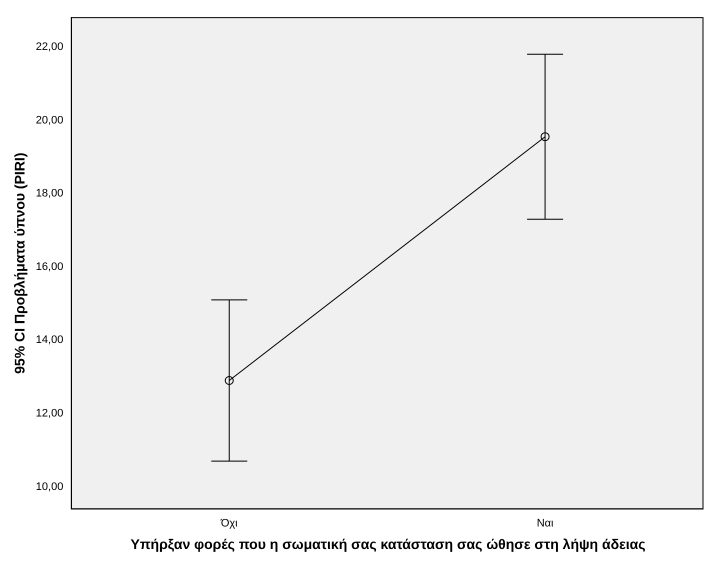 Image resolution: width=716 pixels, height=587 pixels. What do you see at coordinates (50, 266) in the screenshot?
I see `y-tick-label: 16,00` at bounding box center [50, 266].